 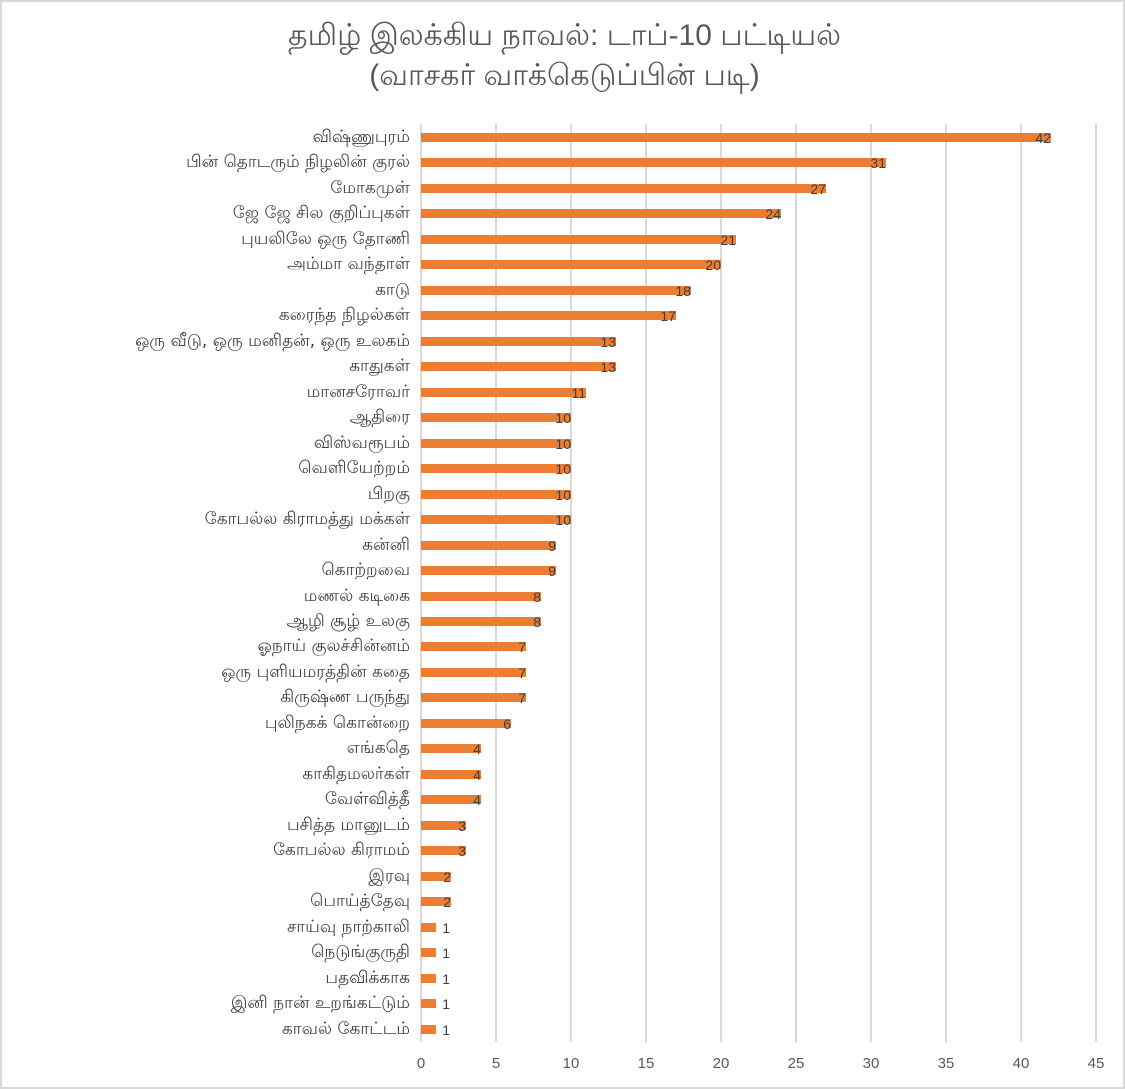 What do you see at coordinates (571, 1063) in the screenshot?
I see `x-tick-label: 10` at bounding box center [571, 1063].